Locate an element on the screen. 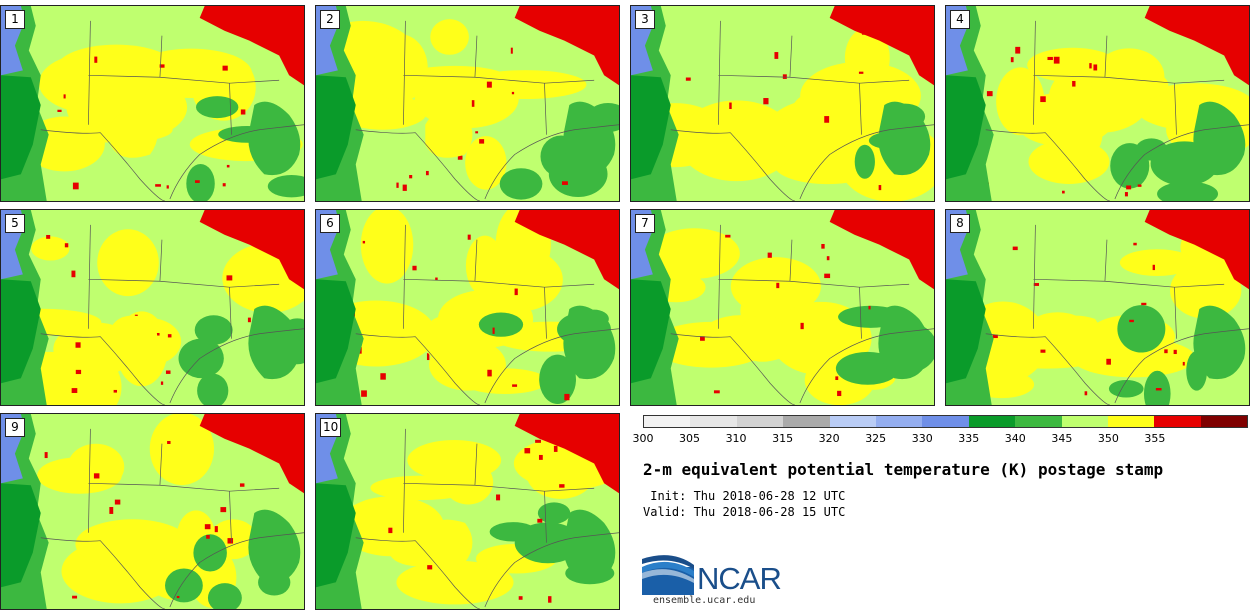 The height and width of the screenshot is (610, 1260). colorbar-tick-label: 340 is located at coordinates (1015, 438).